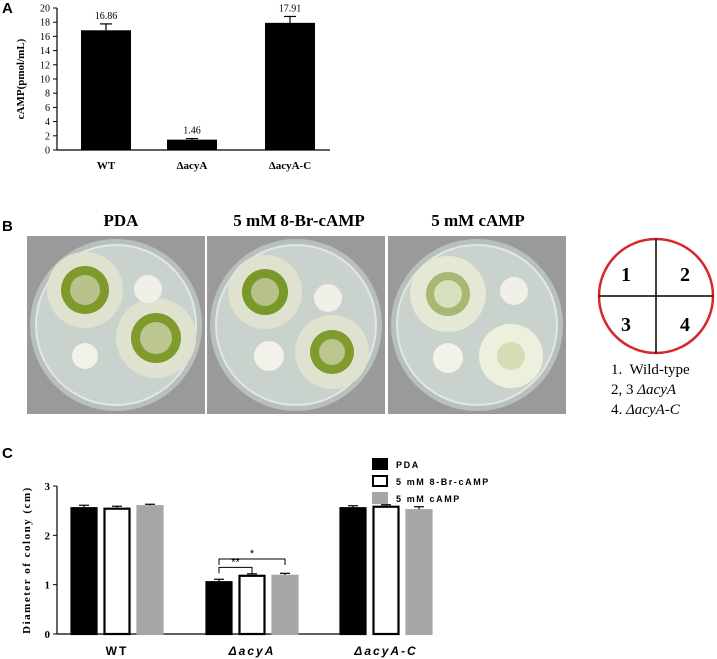  I want to click on plate-photo-8br, so click(296, 325).